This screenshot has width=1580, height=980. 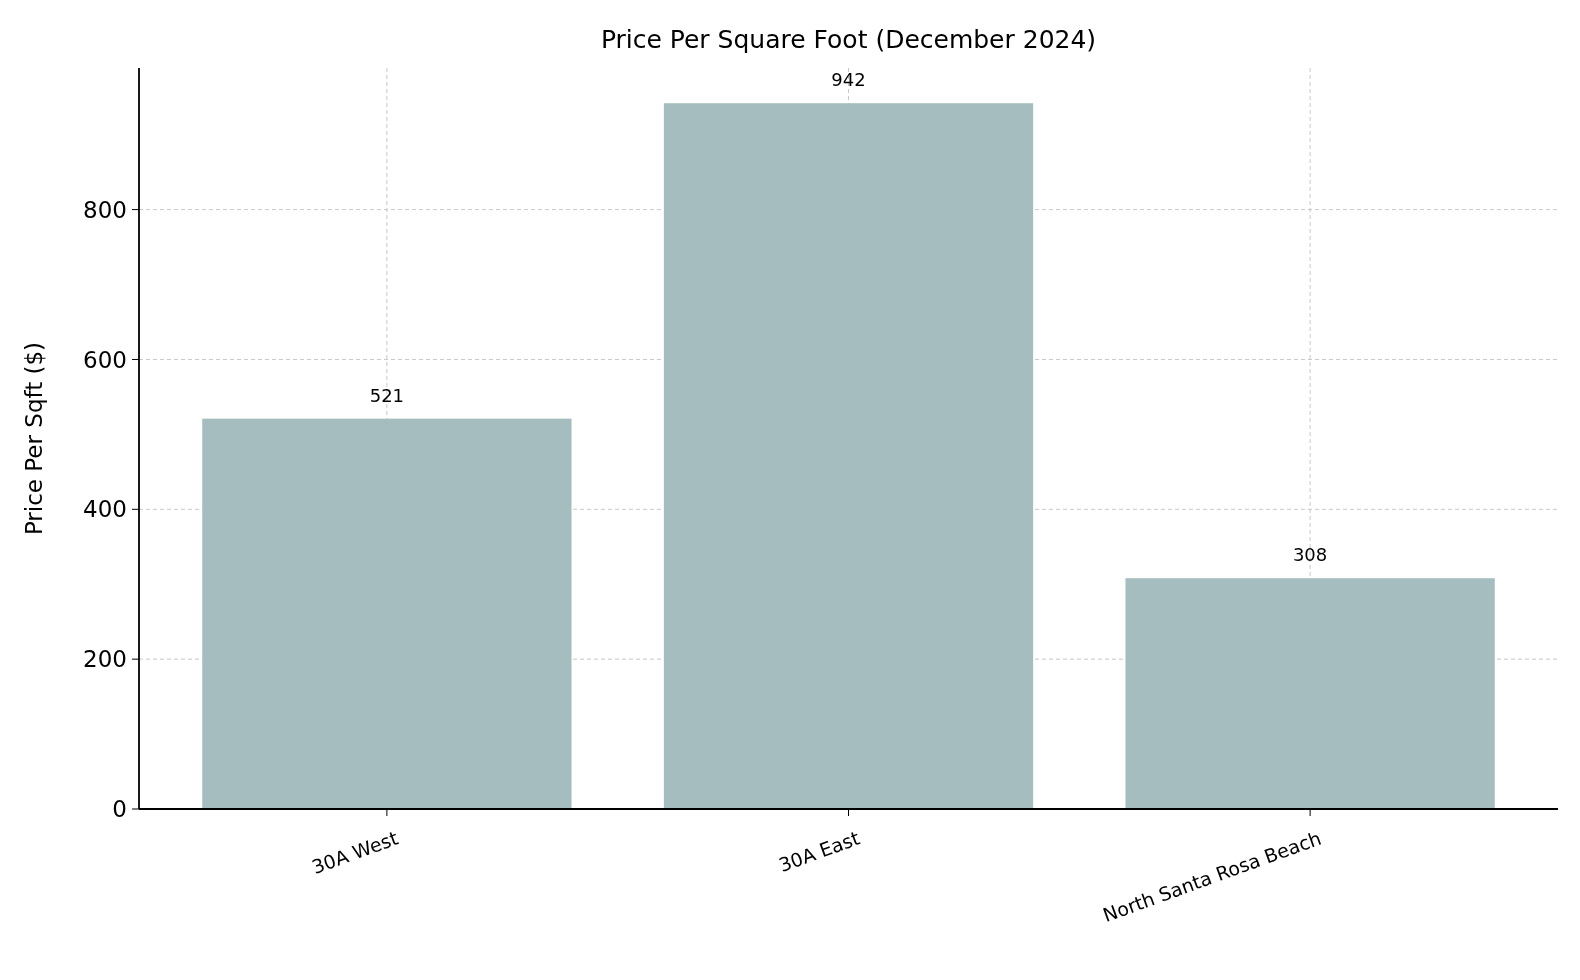 What do you see at coordinates (105, 509) in the screenshot?
I see `y-tick-label: 400` at bounding box center [105, 509].